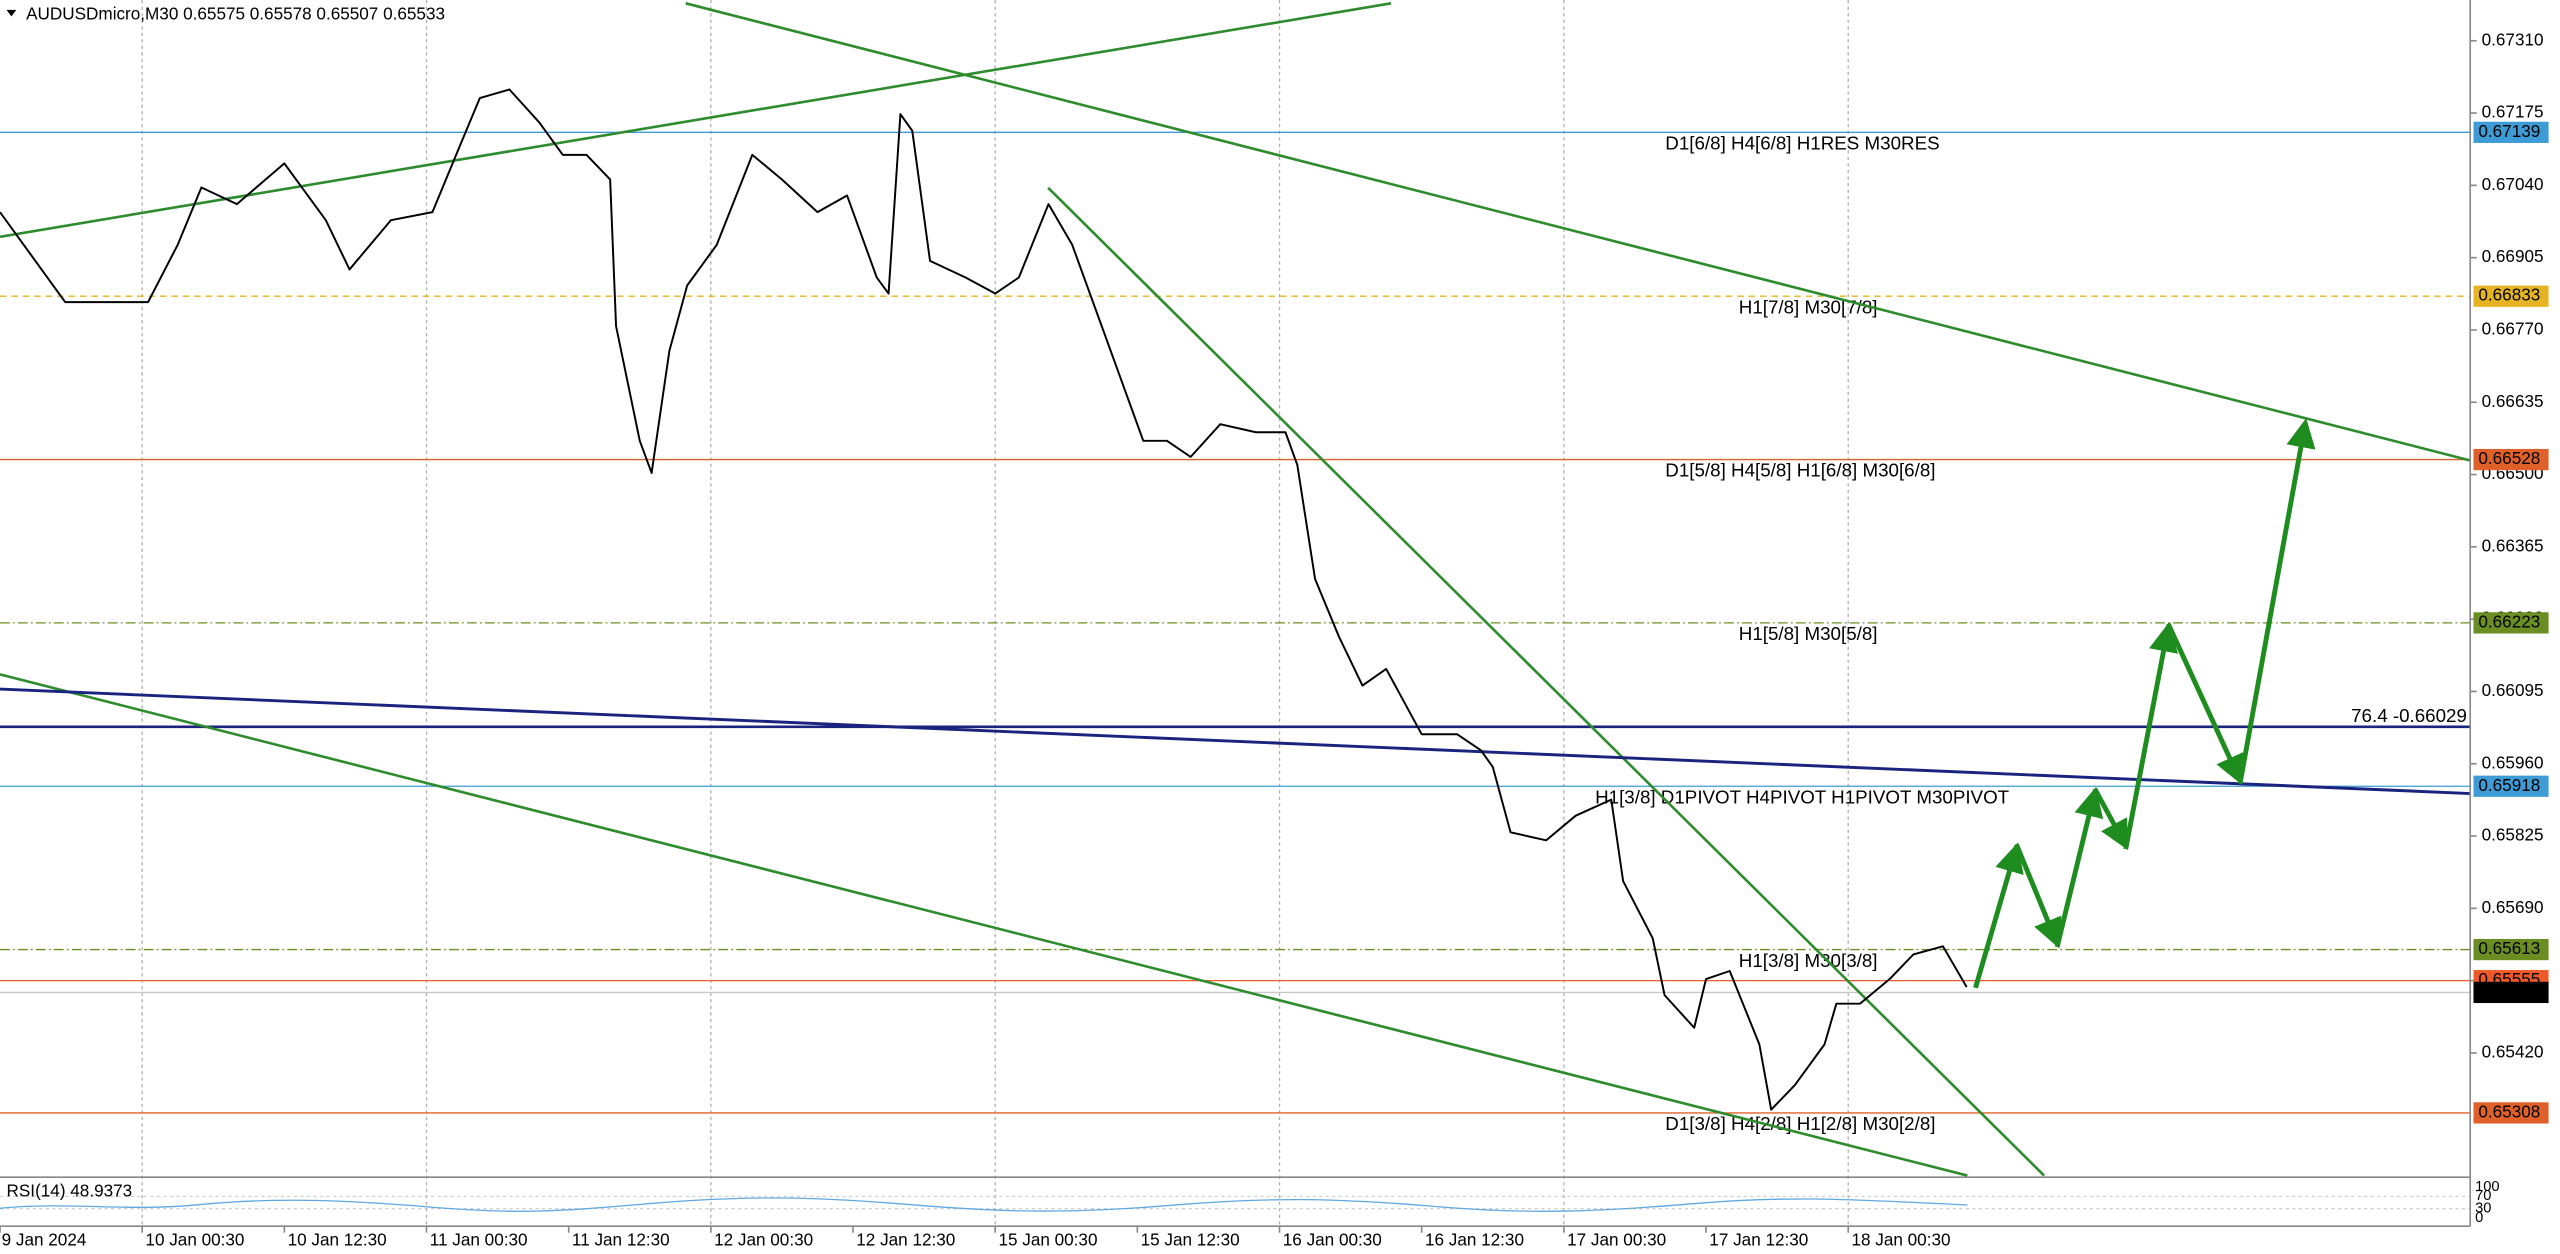 Image resolution: width=2560 pixels, height=1254 pixels. I want to click on trend-line, so click(696, 120).